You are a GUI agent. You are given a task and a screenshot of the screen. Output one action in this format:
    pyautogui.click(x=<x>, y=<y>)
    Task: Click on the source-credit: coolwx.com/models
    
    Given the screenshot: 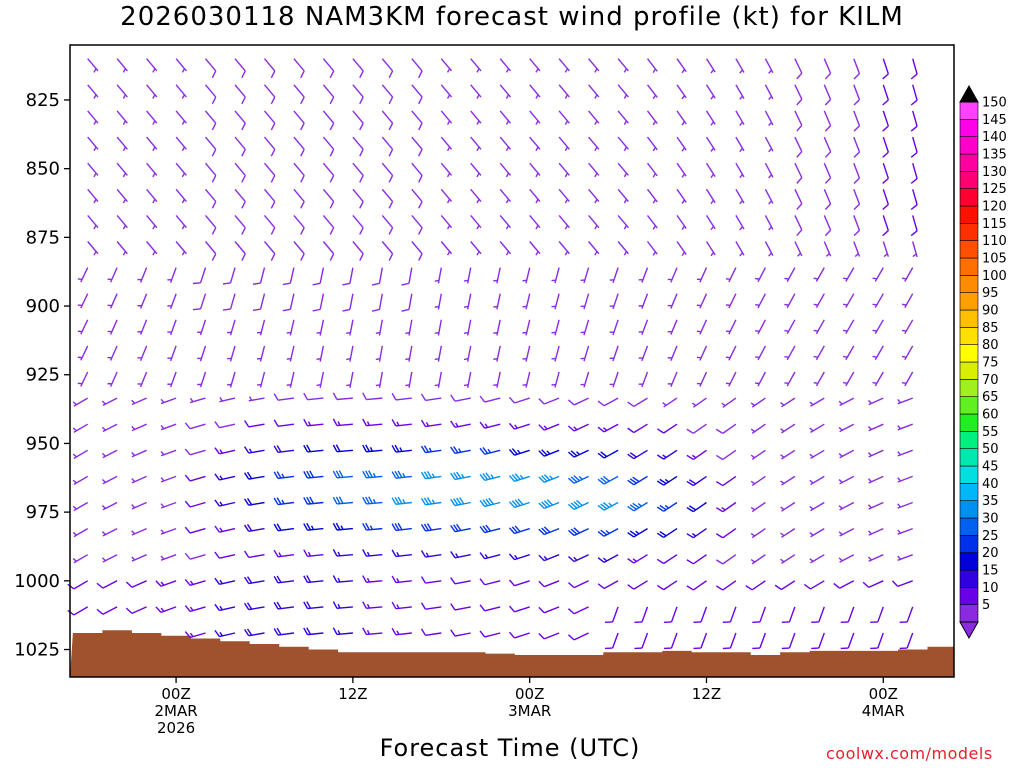 What is the action you would take?
    pyautogui.click(x=909, y=753)
    